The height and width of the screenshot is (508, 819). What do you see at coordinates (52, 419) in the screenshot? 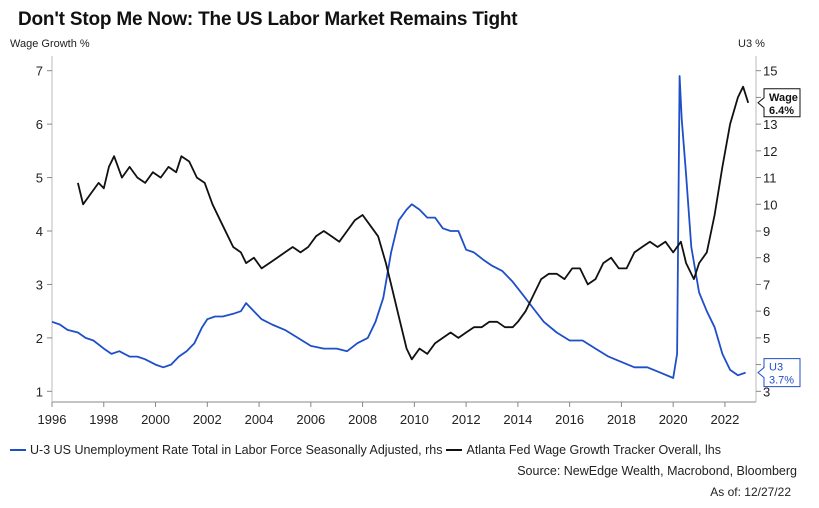
I see `x-tick-label: 1996` at bounding box center [52, 419].